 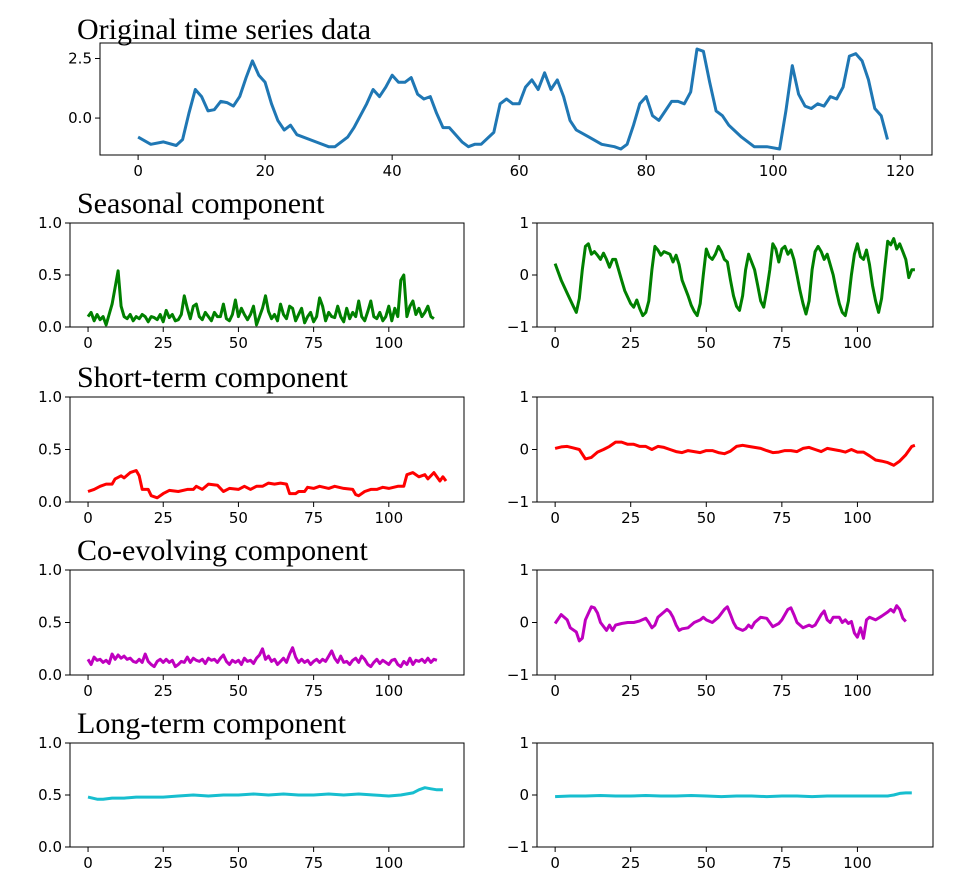 I want to click on axes-frame-short_term_right, so click(x=735, y=449).